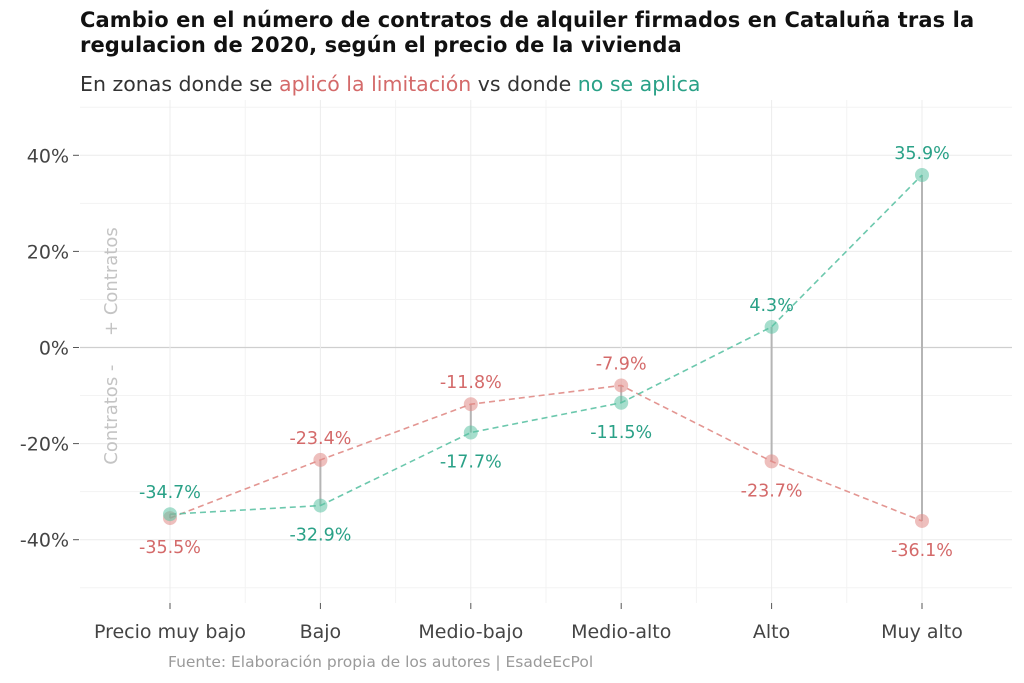 The height and width of the screenshot is (683, 1024). What do you see at coordinates (375, 84) in the screenshot?
I see `subtitle-highlight-limited: aplicó la limitación` at bounding box center [375, 84].